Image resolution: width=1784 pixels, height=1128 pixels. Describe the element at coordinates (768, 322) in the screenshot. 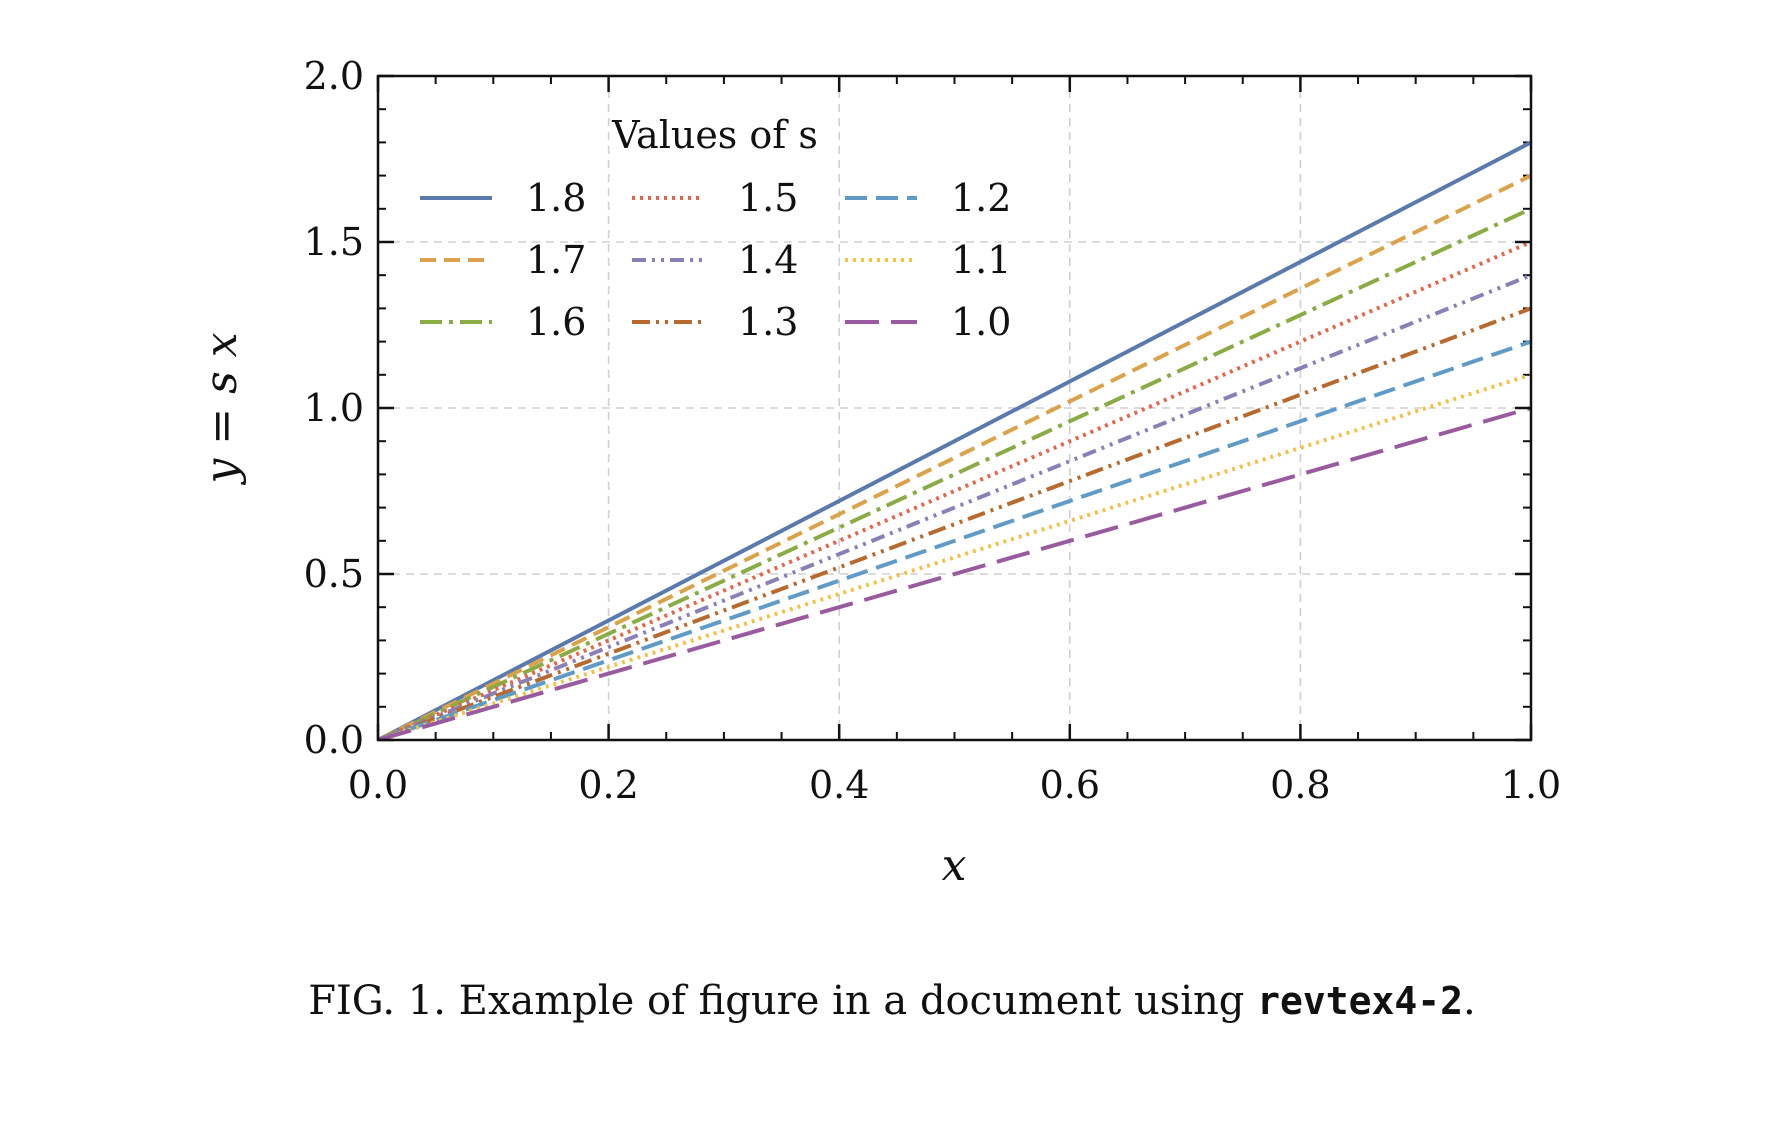

I see `legend-label: 1.3` at that location.